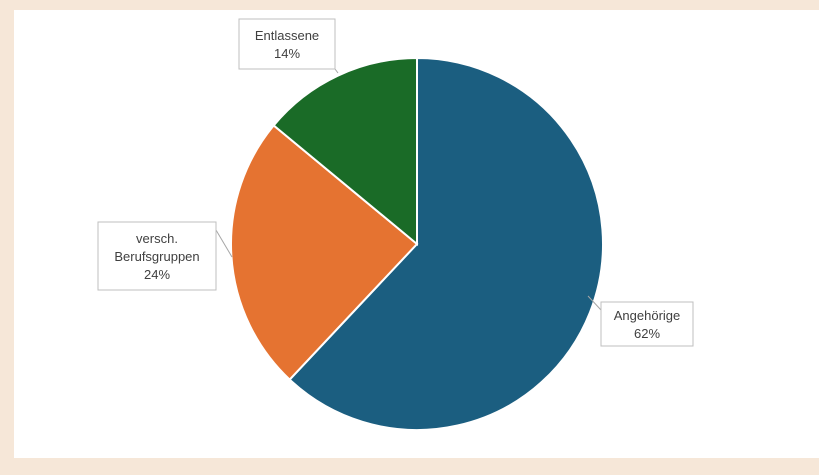 The image size is (819, 475). Describe the element at coordinates (647, 315) in the screenshot. I see `data-label-category: Angehörige` at that location.